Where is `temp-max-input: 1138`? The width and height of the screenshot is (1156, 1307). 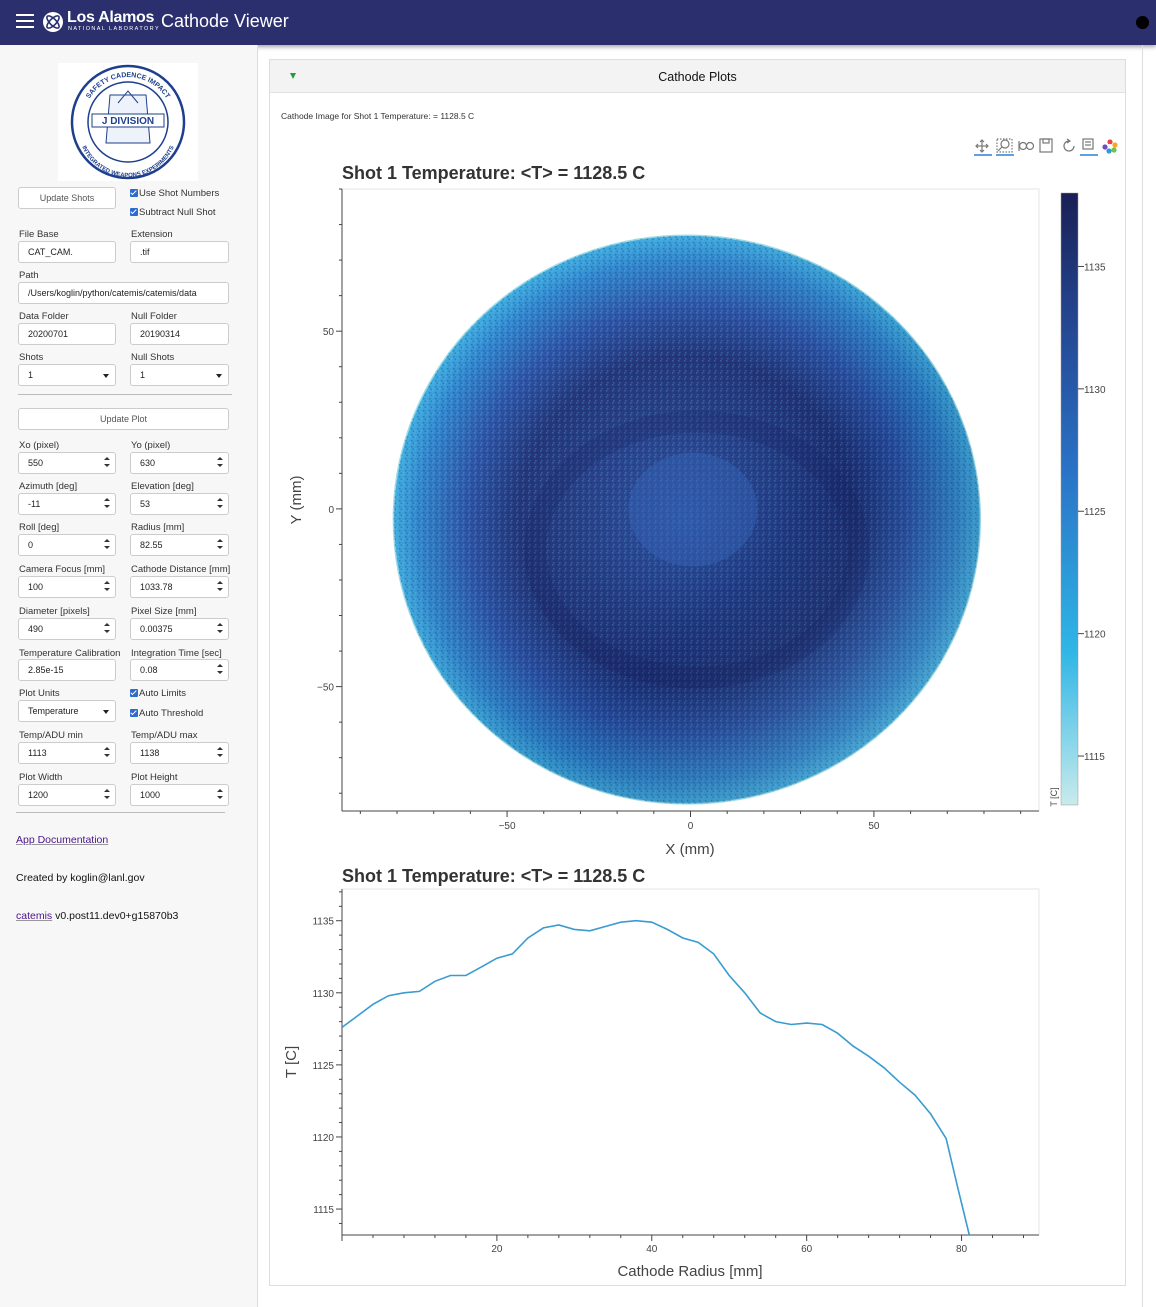 temp-max-input: 1138 is located at coordinates (179, 753).